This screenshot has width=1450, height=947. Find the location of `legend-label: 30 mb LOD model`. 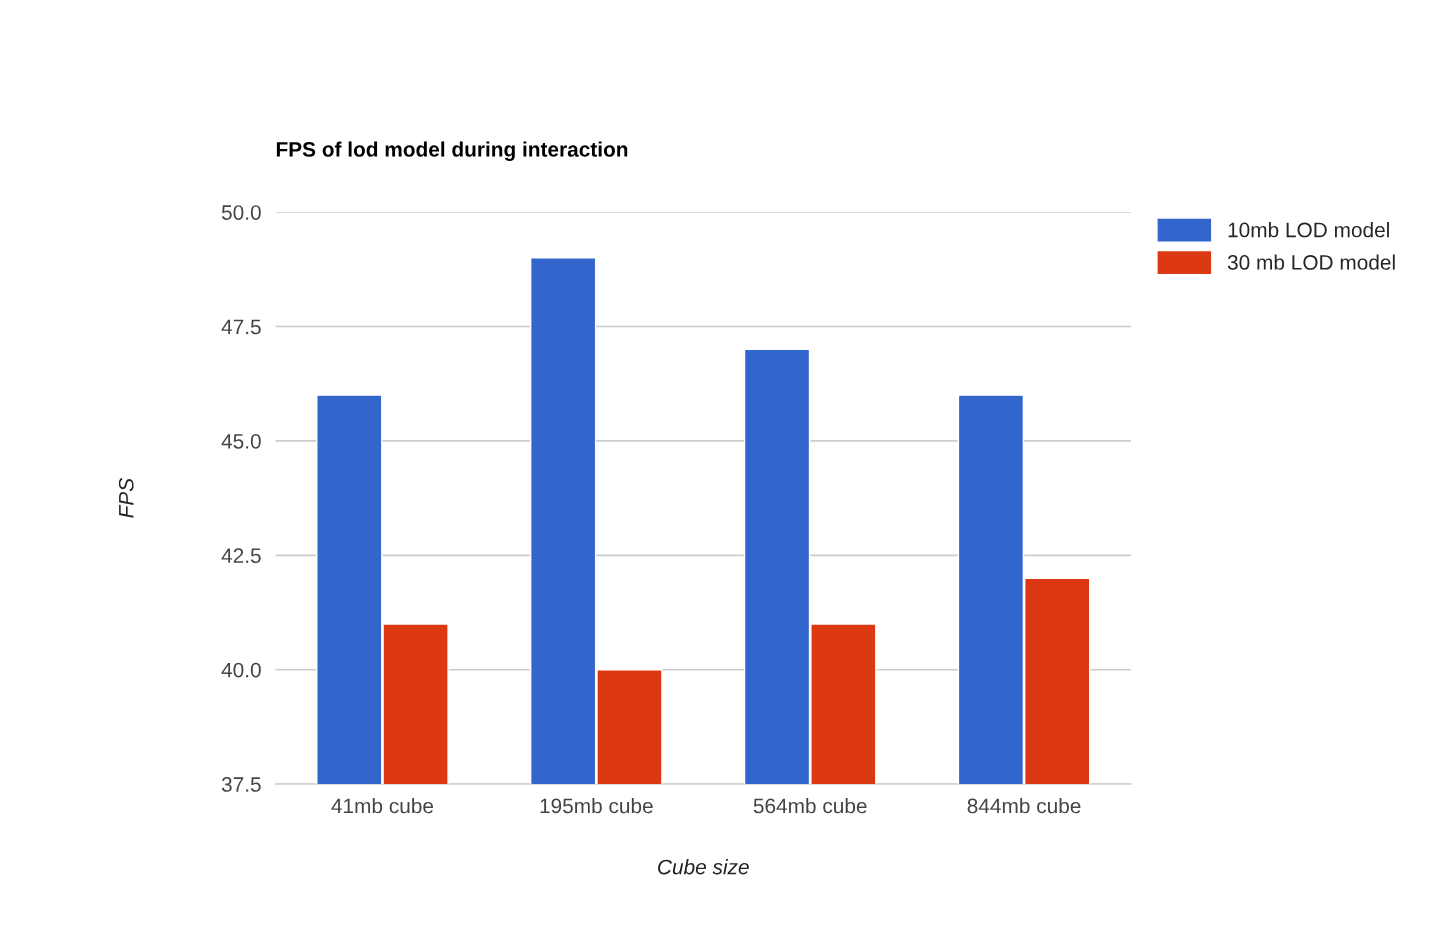

legend-label: 30 mb LOD model is located at coordinates (1311, 262).